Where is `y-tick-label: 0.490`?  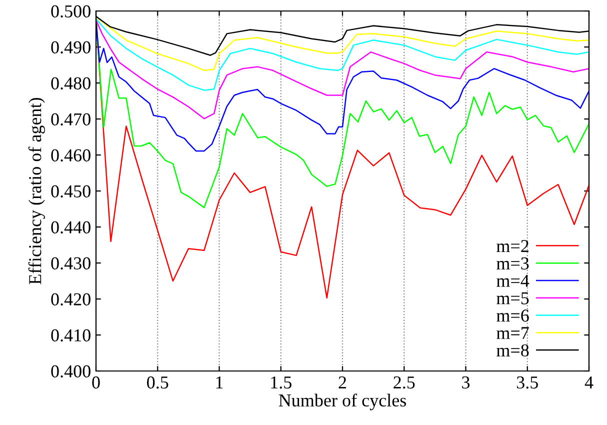 y-tick-label: 0.490 is located at coordinates (70, 47).